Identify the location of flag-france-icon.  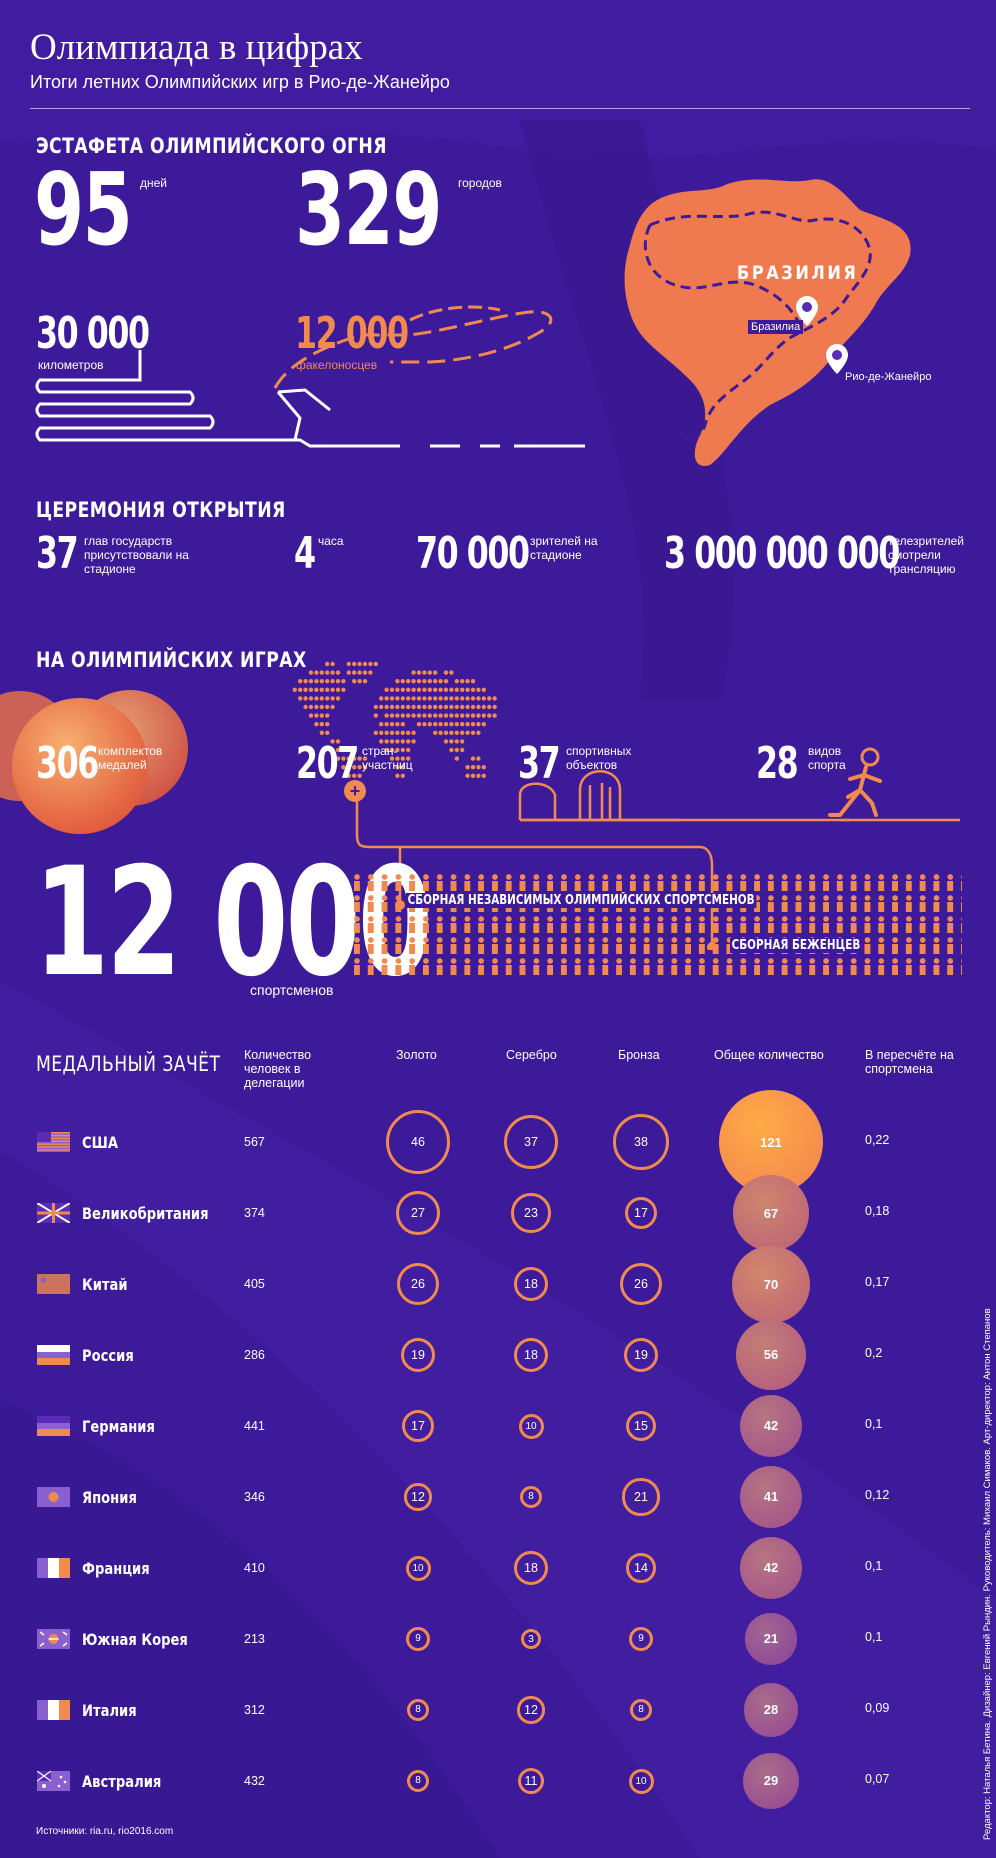
(53, 1568).